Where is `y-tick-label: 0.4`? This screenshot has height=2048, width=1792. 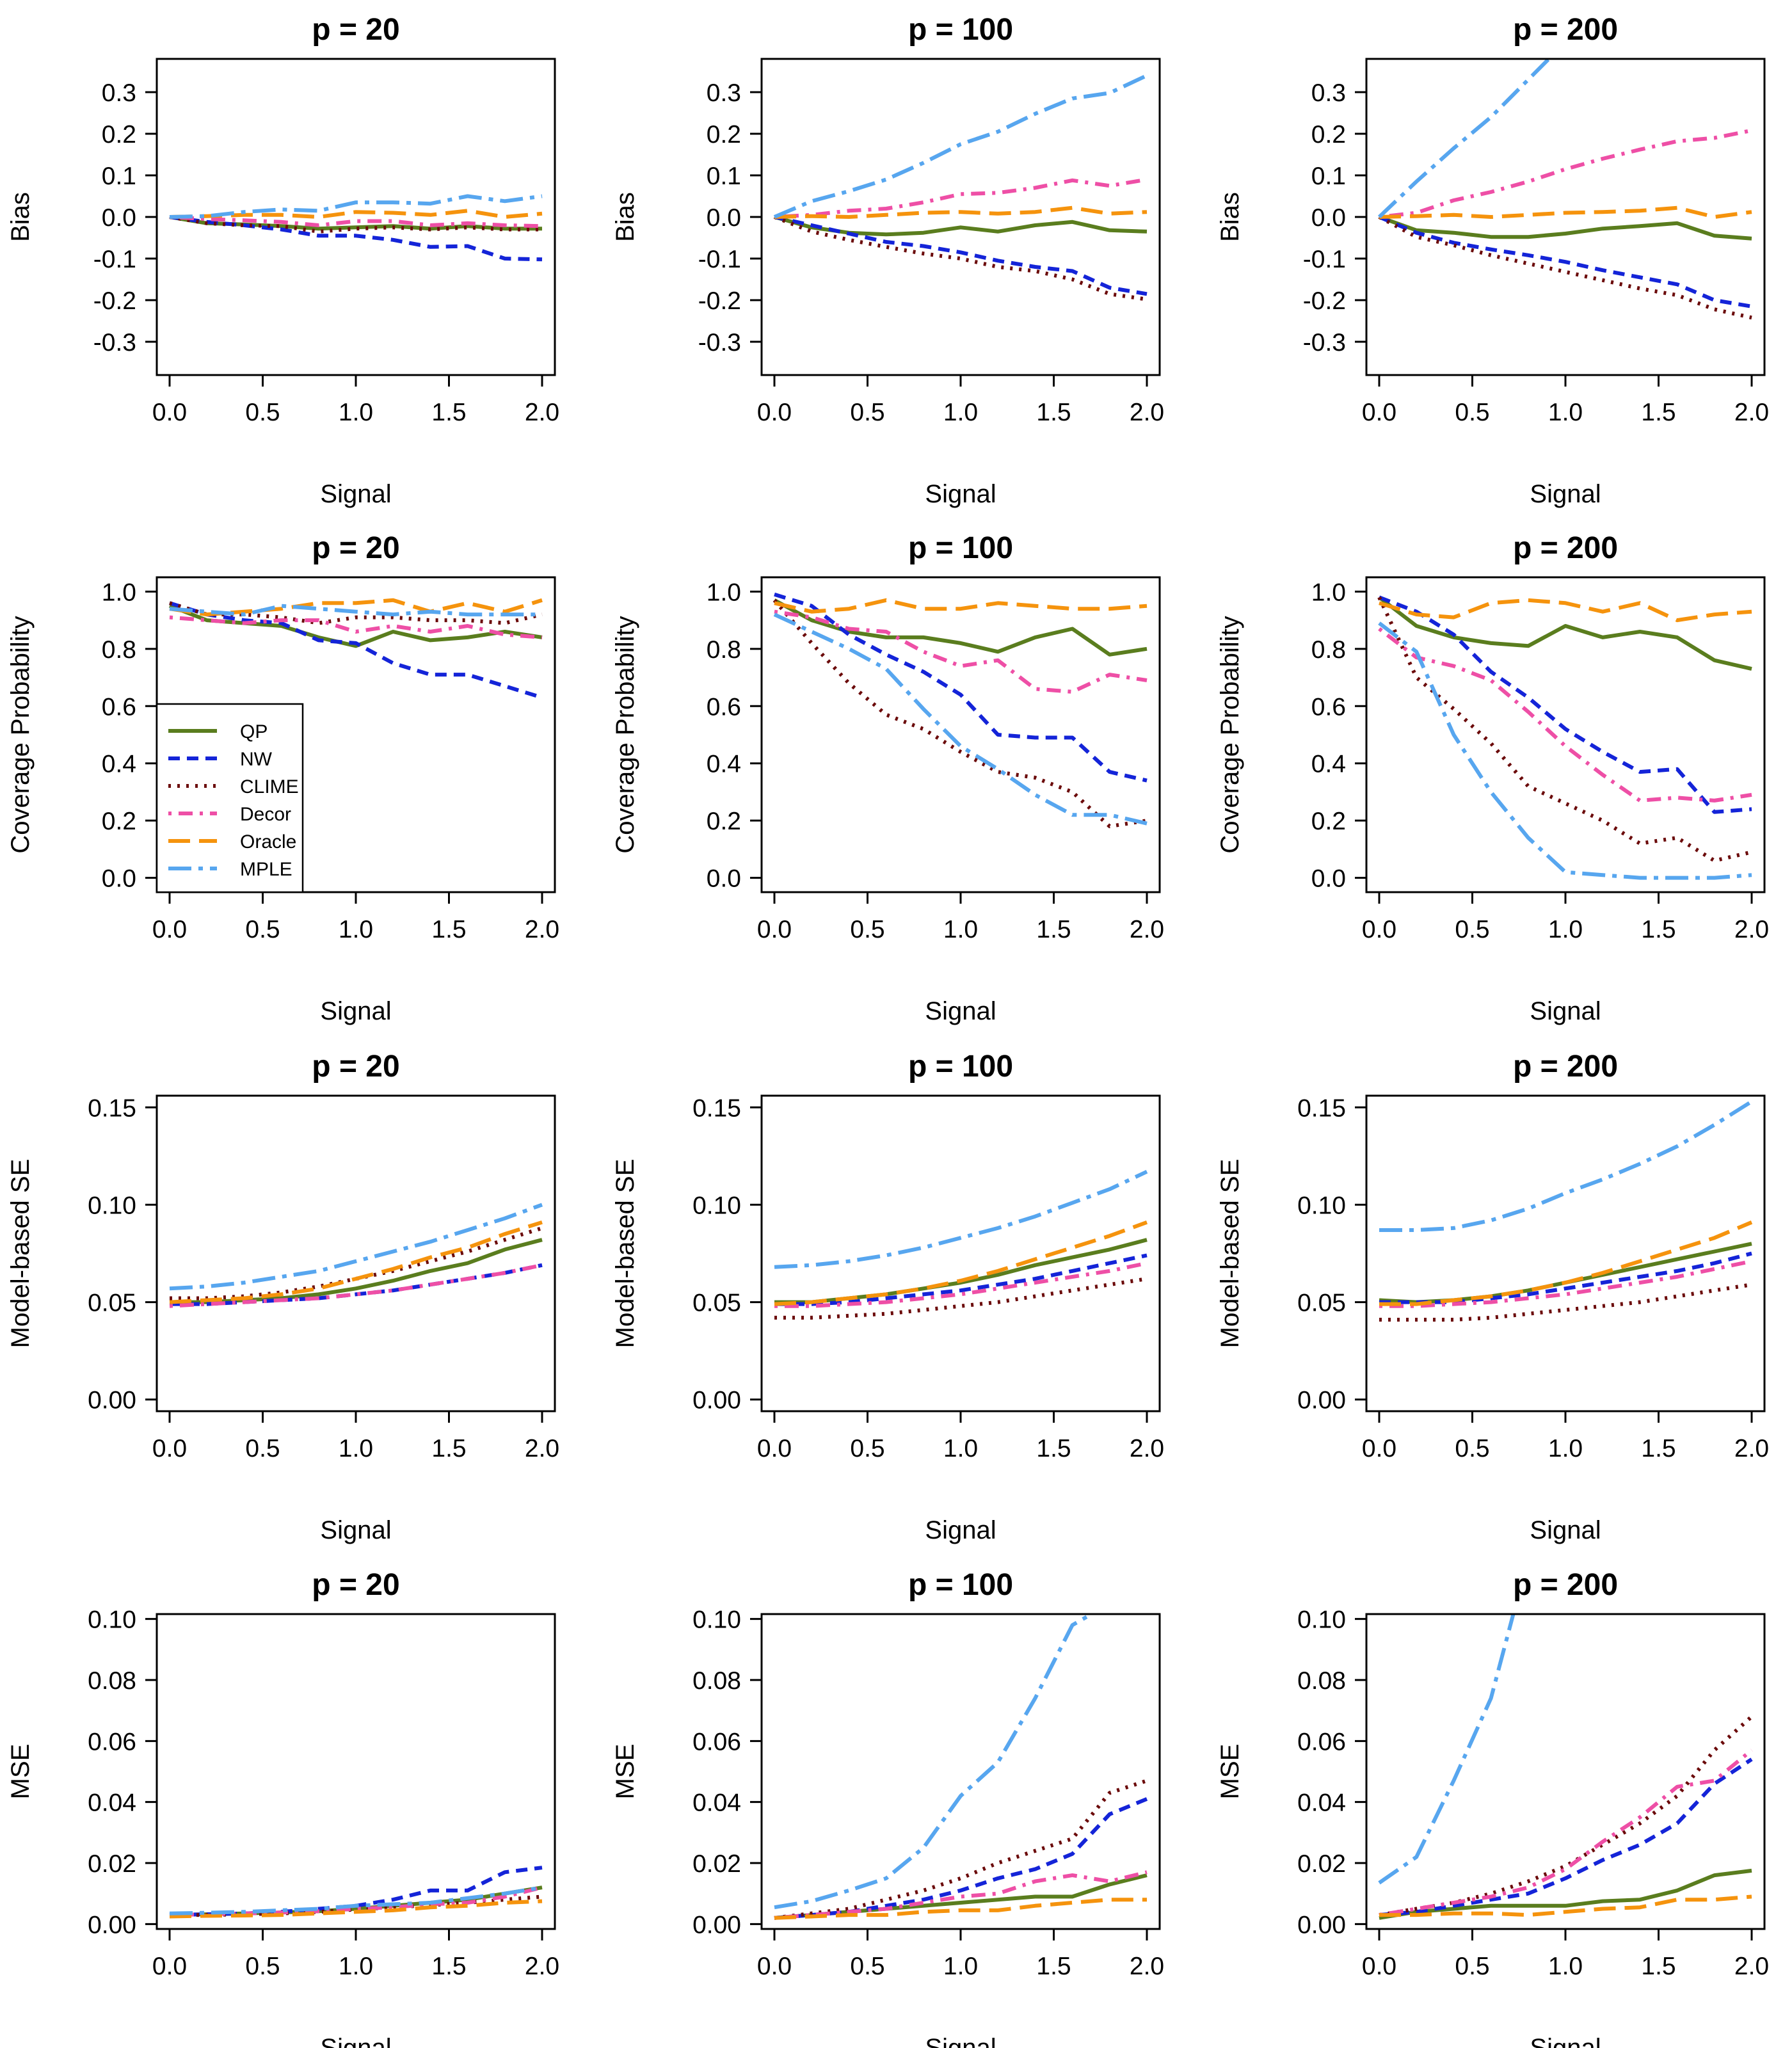 y-tick-label: 0.4 is located at coordinates (724, 764).